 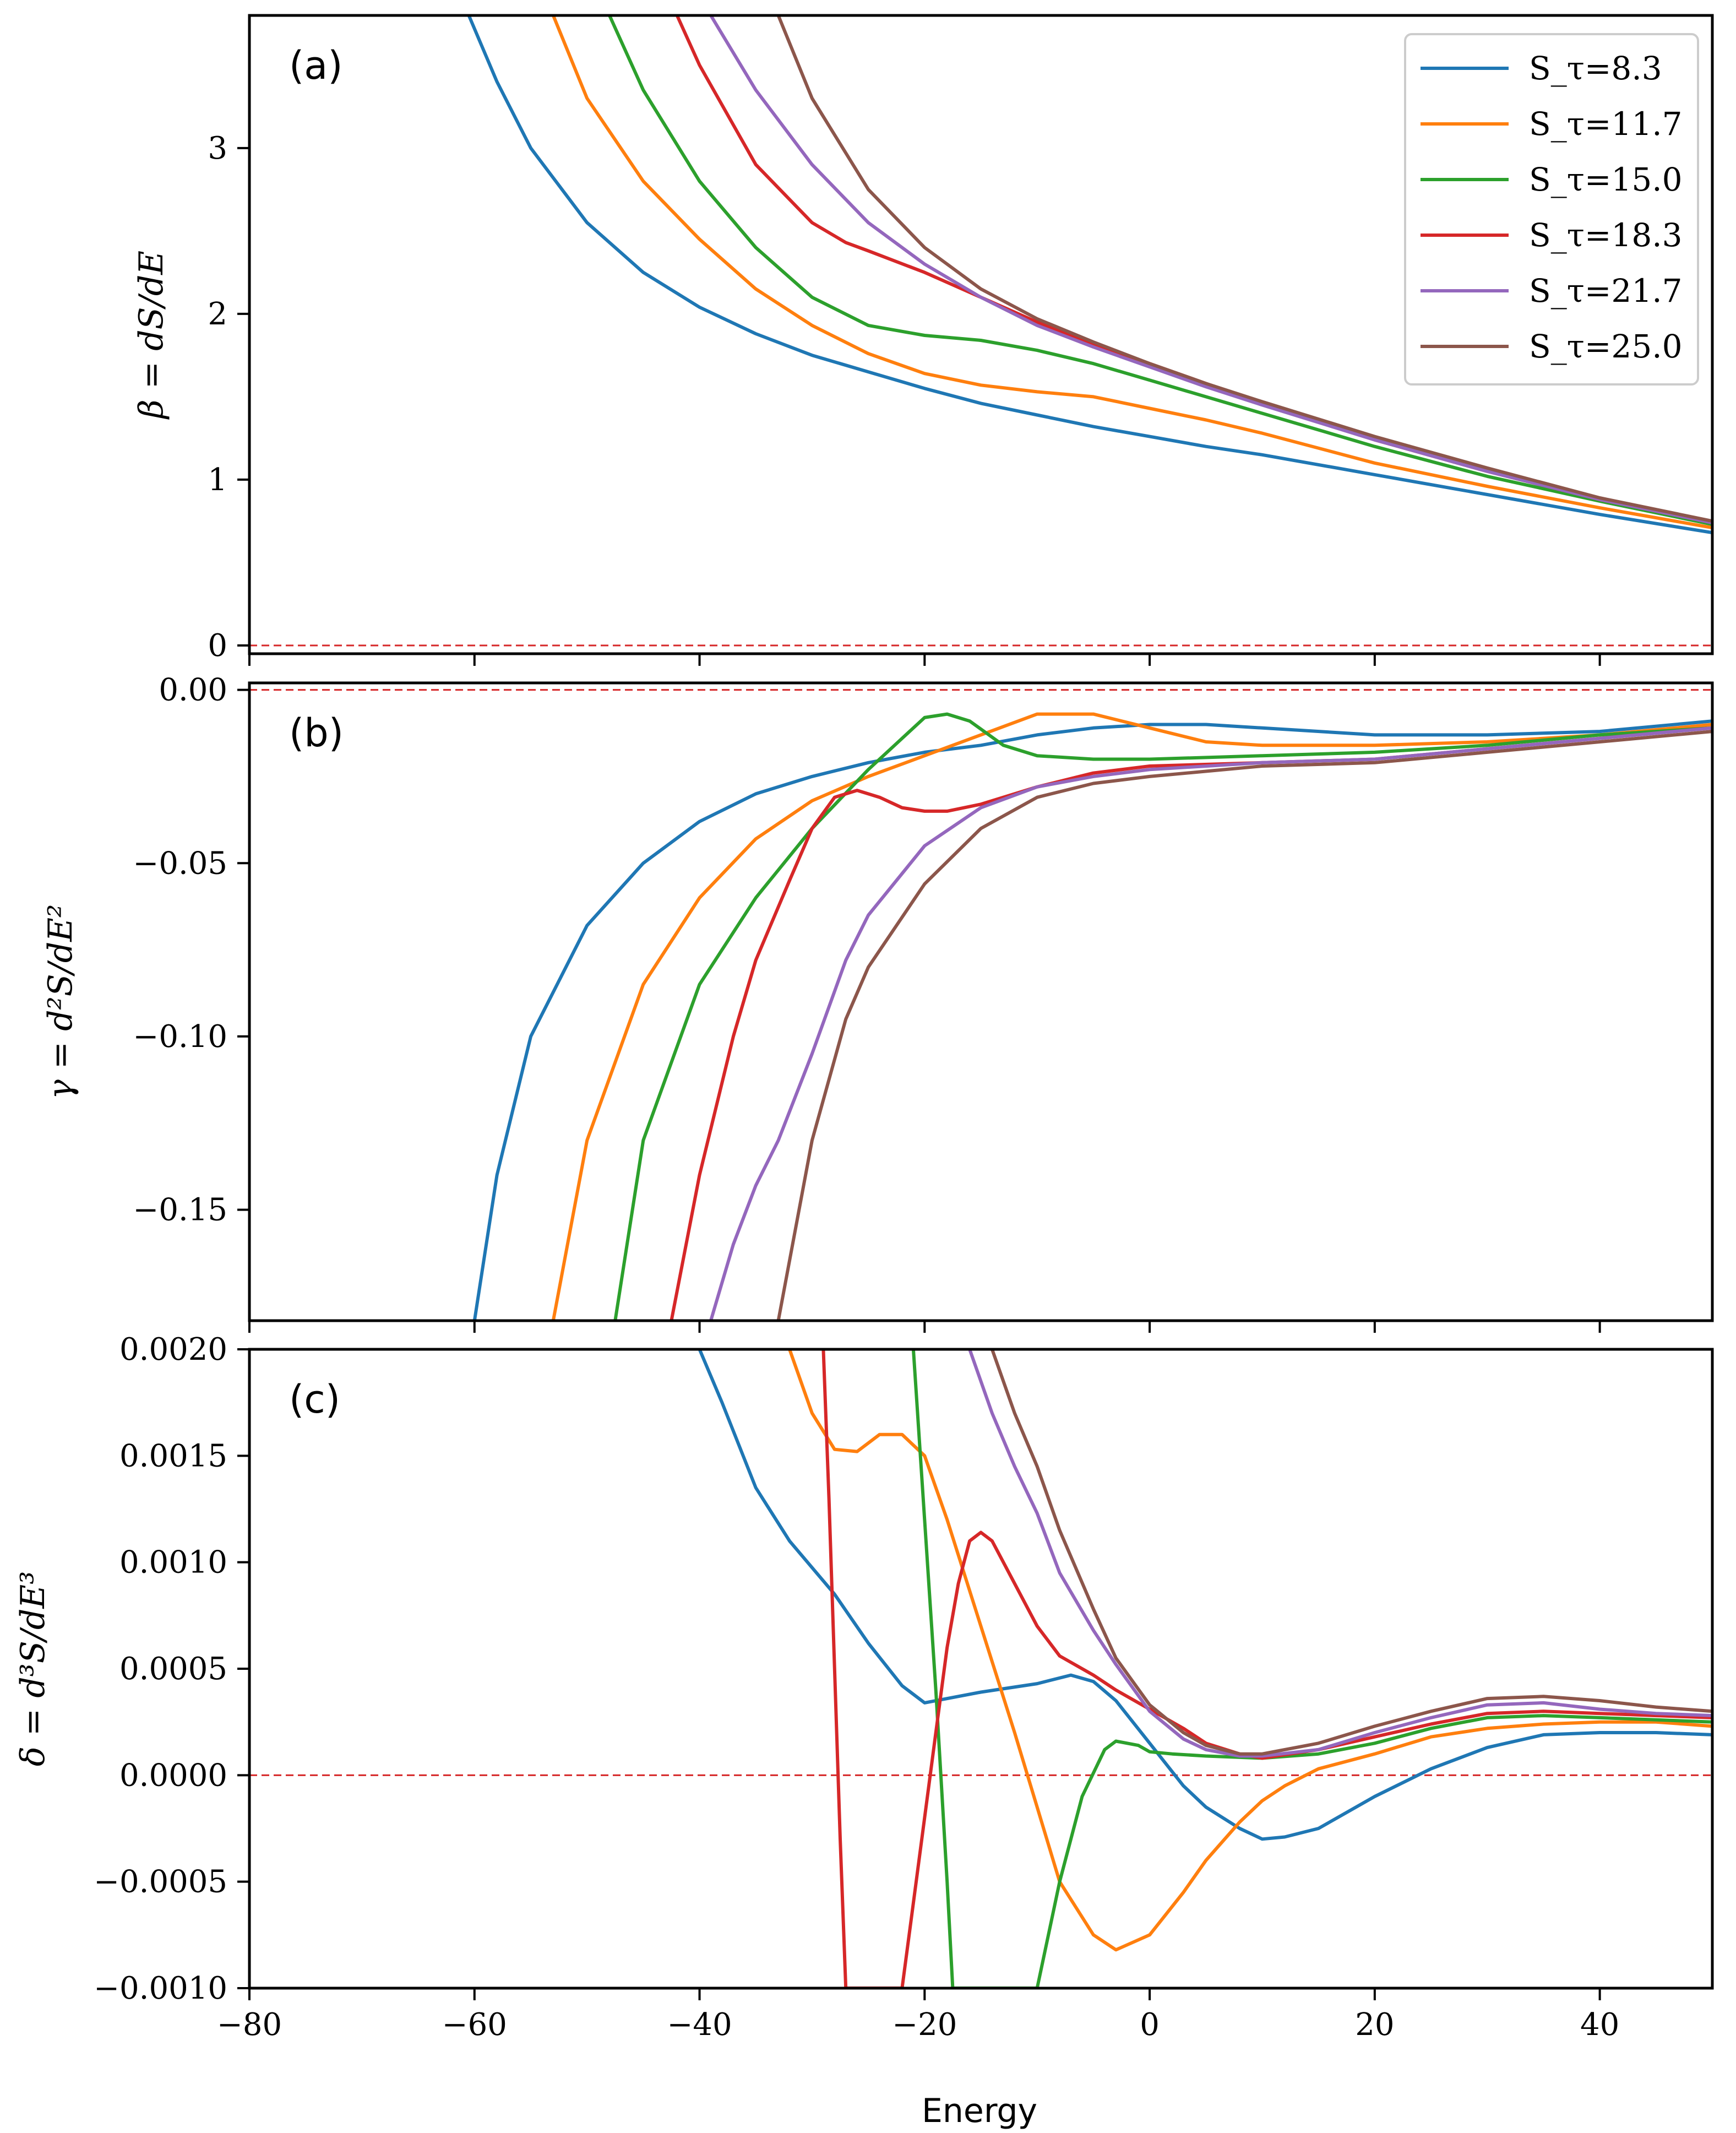 What do you see at coordinates (217, 149) in the screenshot?
I see `y-tick-label: 3` at bounding box center [217, 149].